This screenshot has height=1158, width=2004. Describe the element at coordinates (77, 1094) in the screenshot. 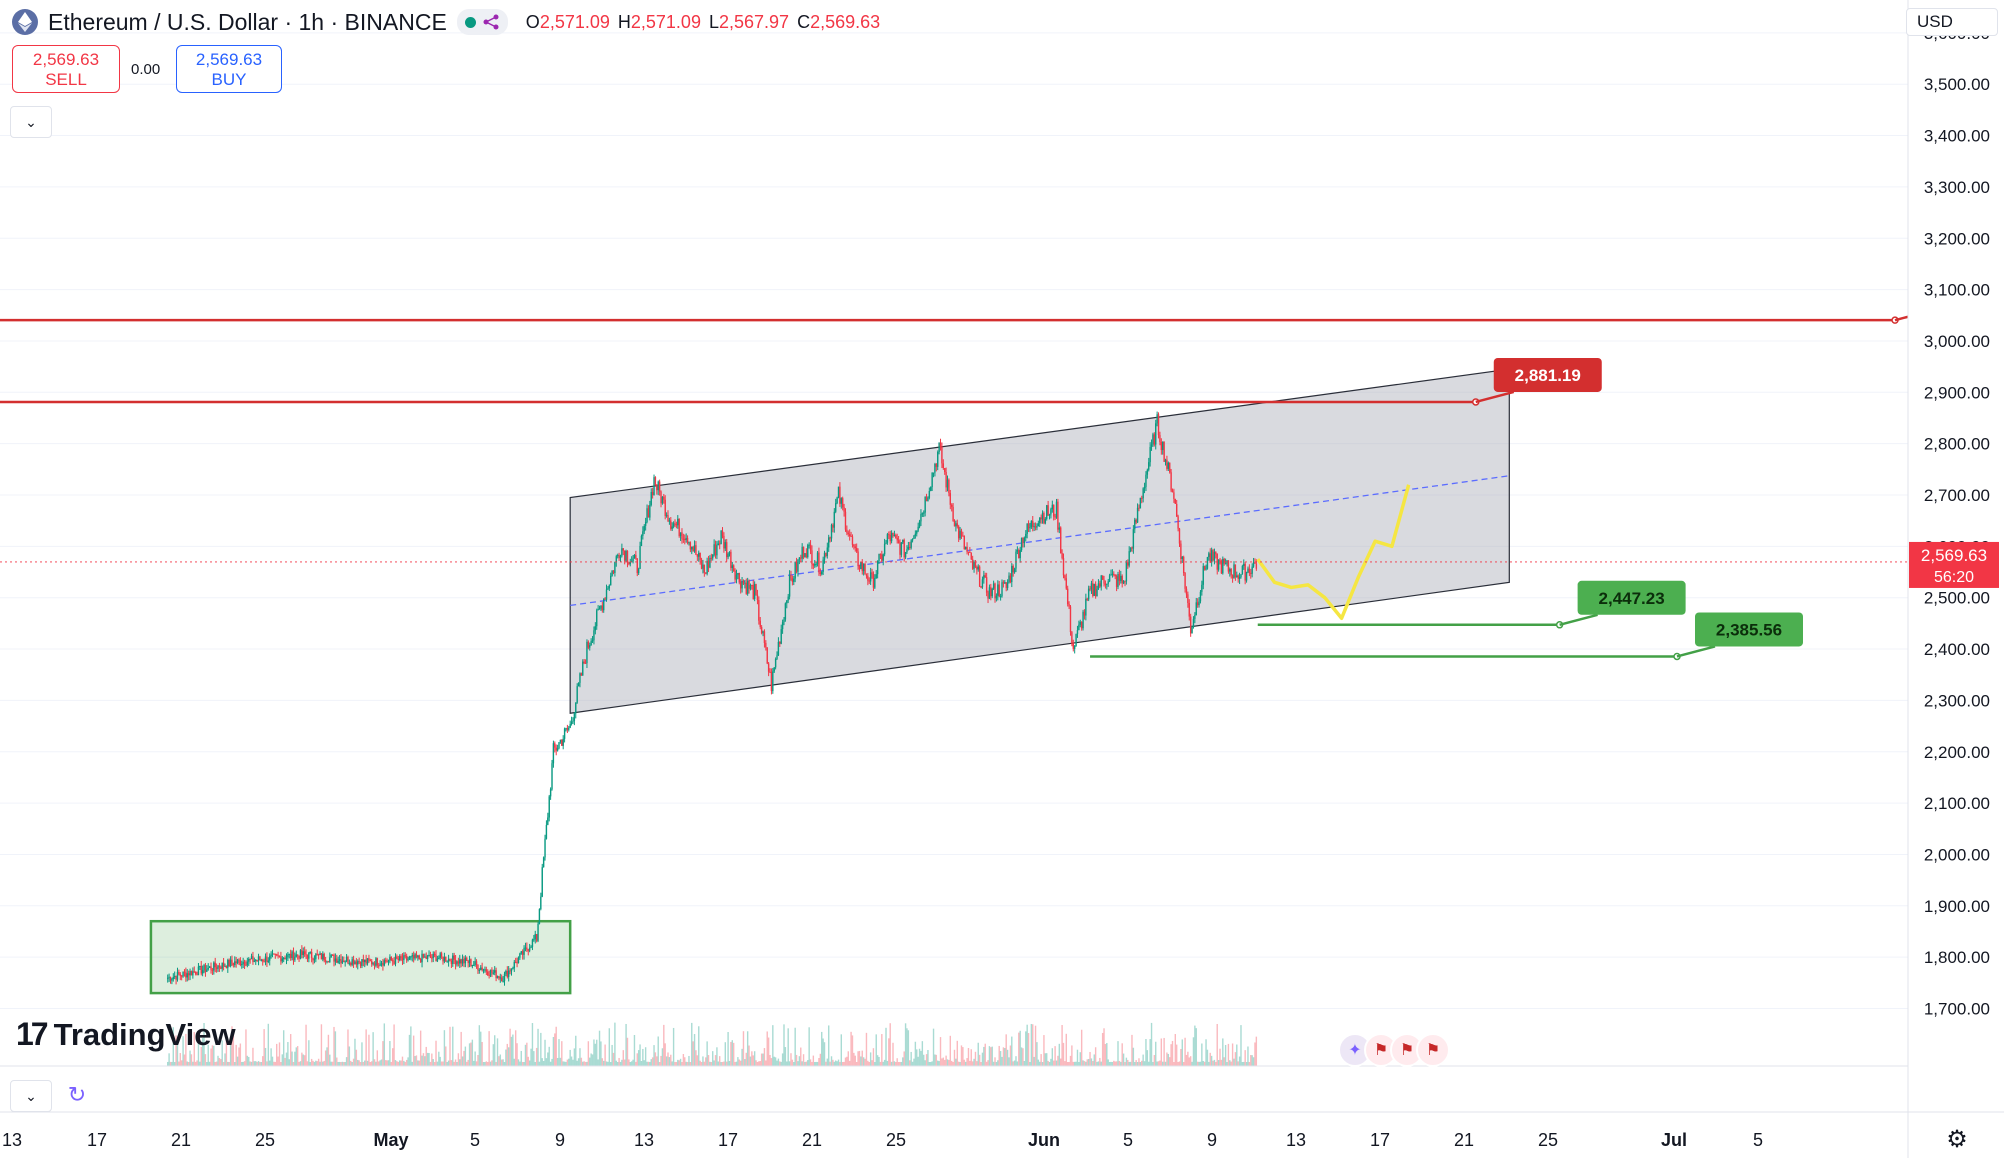

I see `refresh-icon: ↻` at that location.